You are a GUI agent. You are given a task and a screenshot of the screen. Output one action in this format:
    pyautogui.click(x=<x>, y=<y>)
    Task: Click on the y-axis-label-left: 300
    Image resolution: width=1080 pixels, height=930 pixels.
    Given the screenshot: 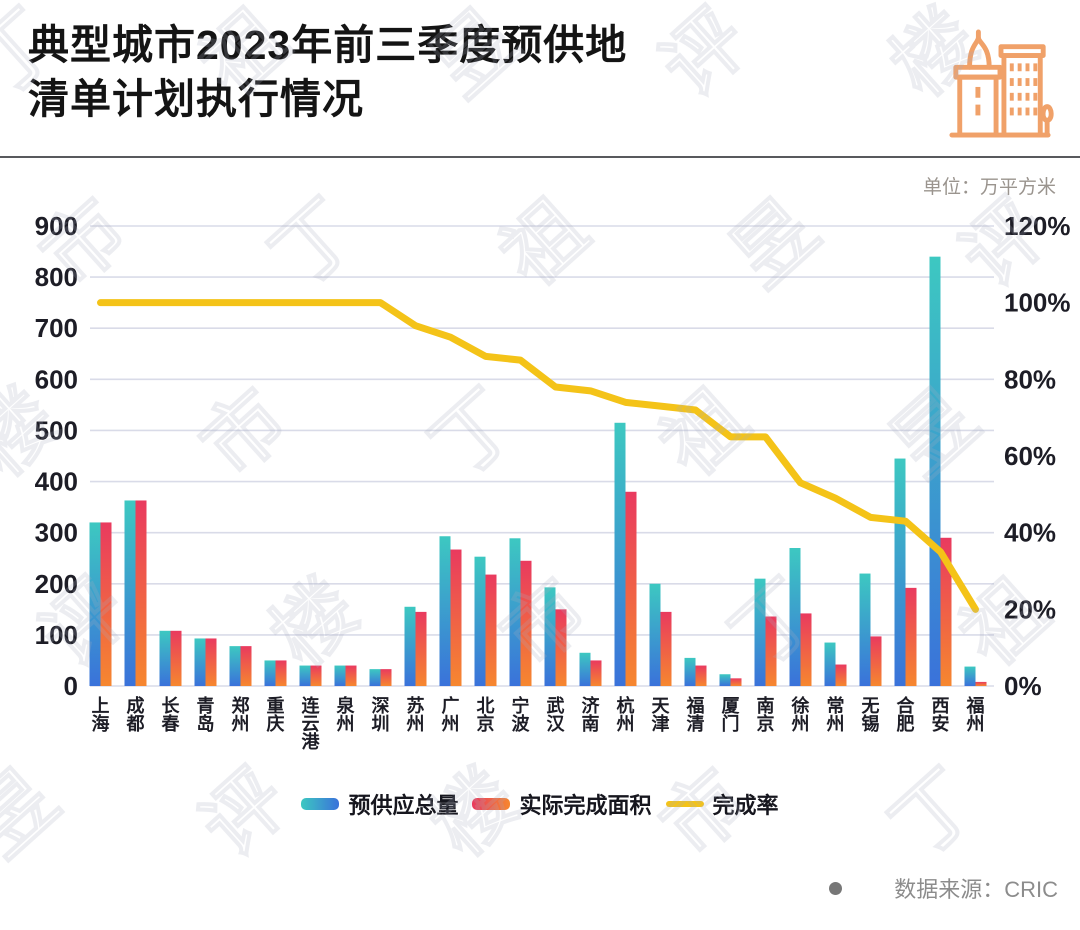 What is the action you would take?
    pyautogui.click(x=56, y=533)
    